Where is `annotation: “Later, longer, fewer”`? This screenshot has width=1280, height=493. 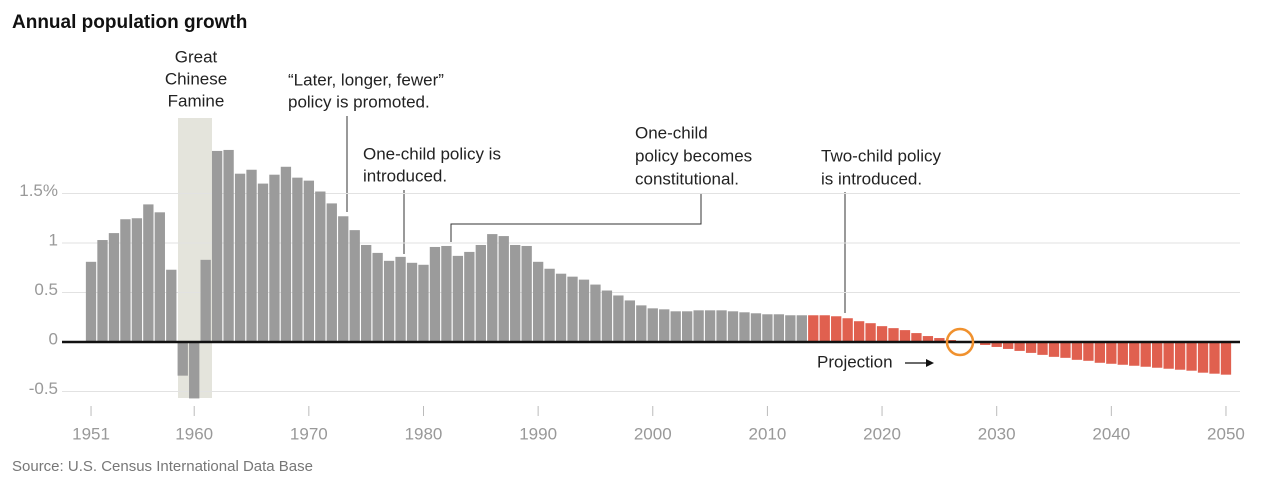 annotation: “Later, longer, fewer” is located at coordinates (366, 79).